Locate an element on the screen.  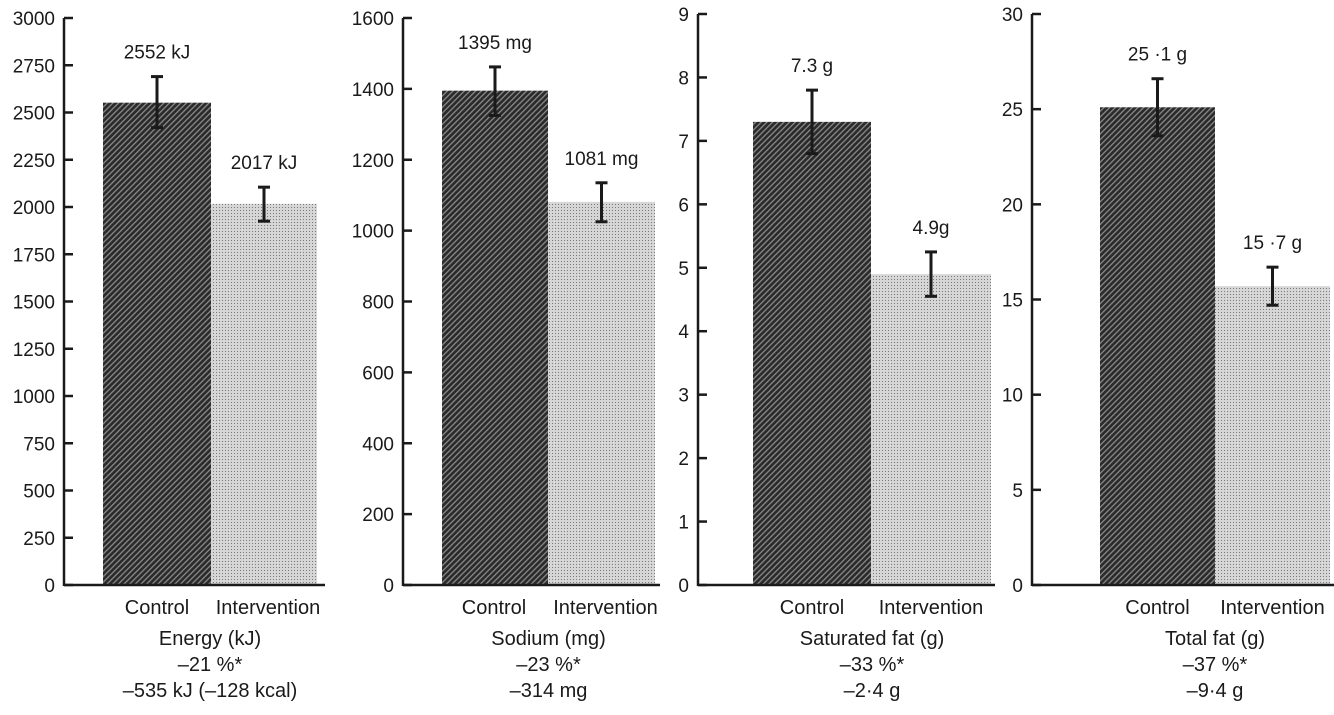
y-tick-label: 1600 is located at coordinates (373, 19).